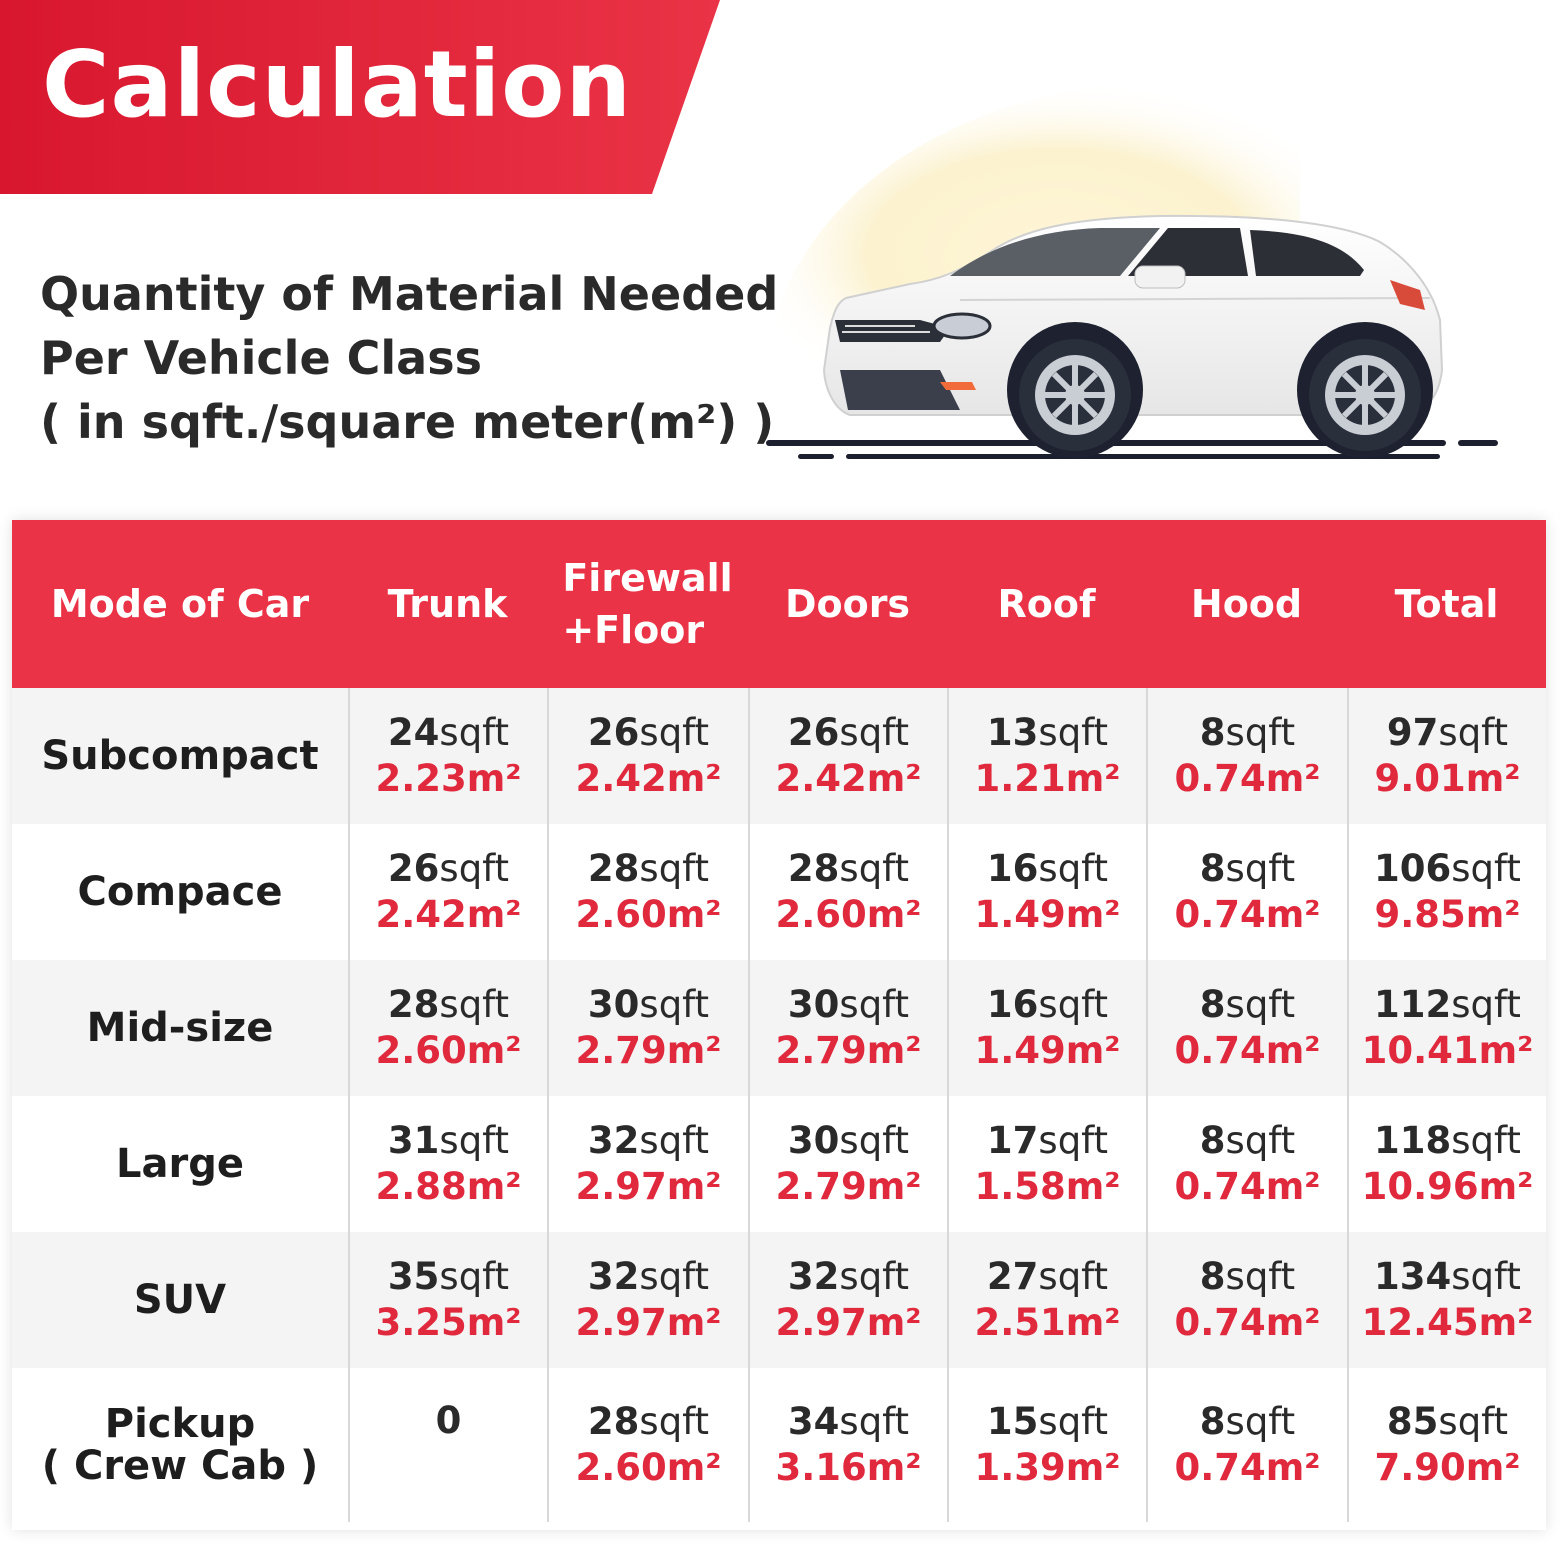  I want to click on cell-sqft: 13sqft, so click(1047, 733).